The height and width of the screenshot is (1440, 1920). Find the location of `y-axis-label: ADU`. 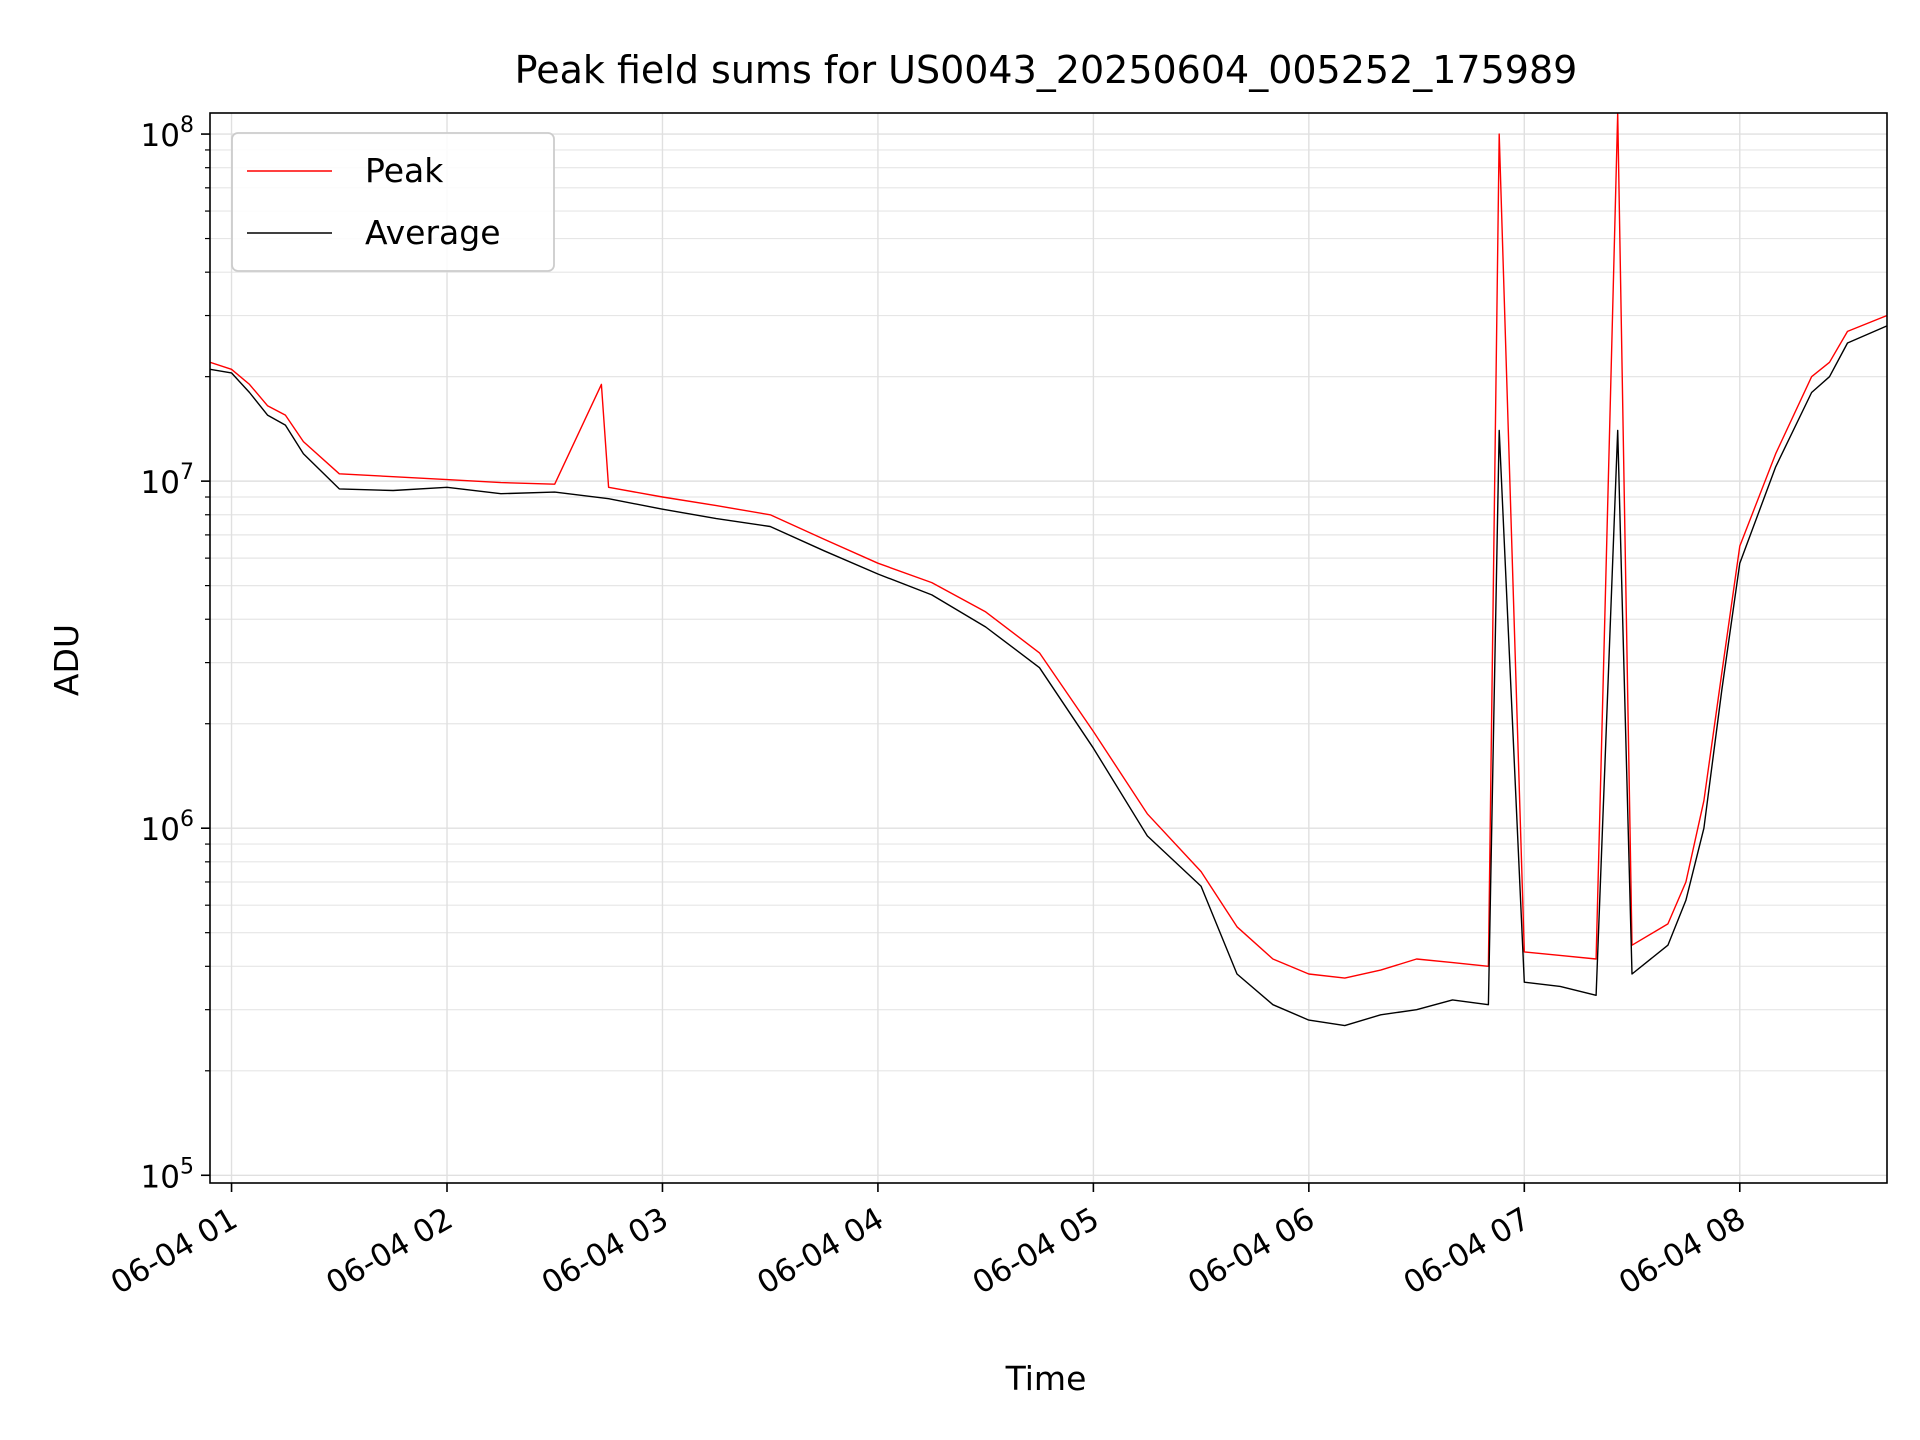

y-axis-label: ADU is located at coordinates (66, 660).